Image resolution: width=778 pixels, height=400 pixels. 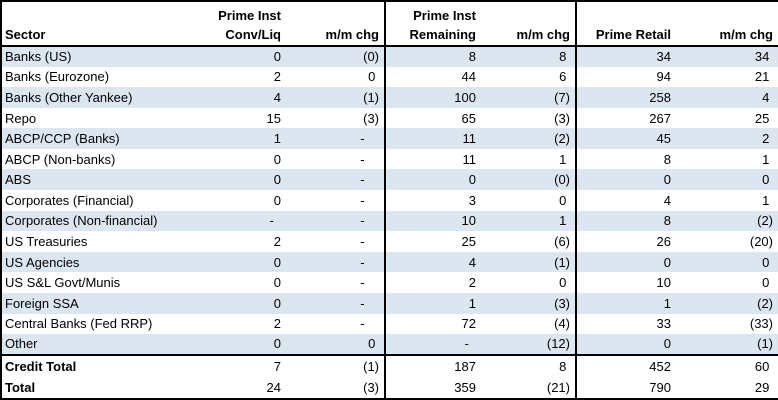 I want to click on value-cell: -, so click(x=275, y=221).